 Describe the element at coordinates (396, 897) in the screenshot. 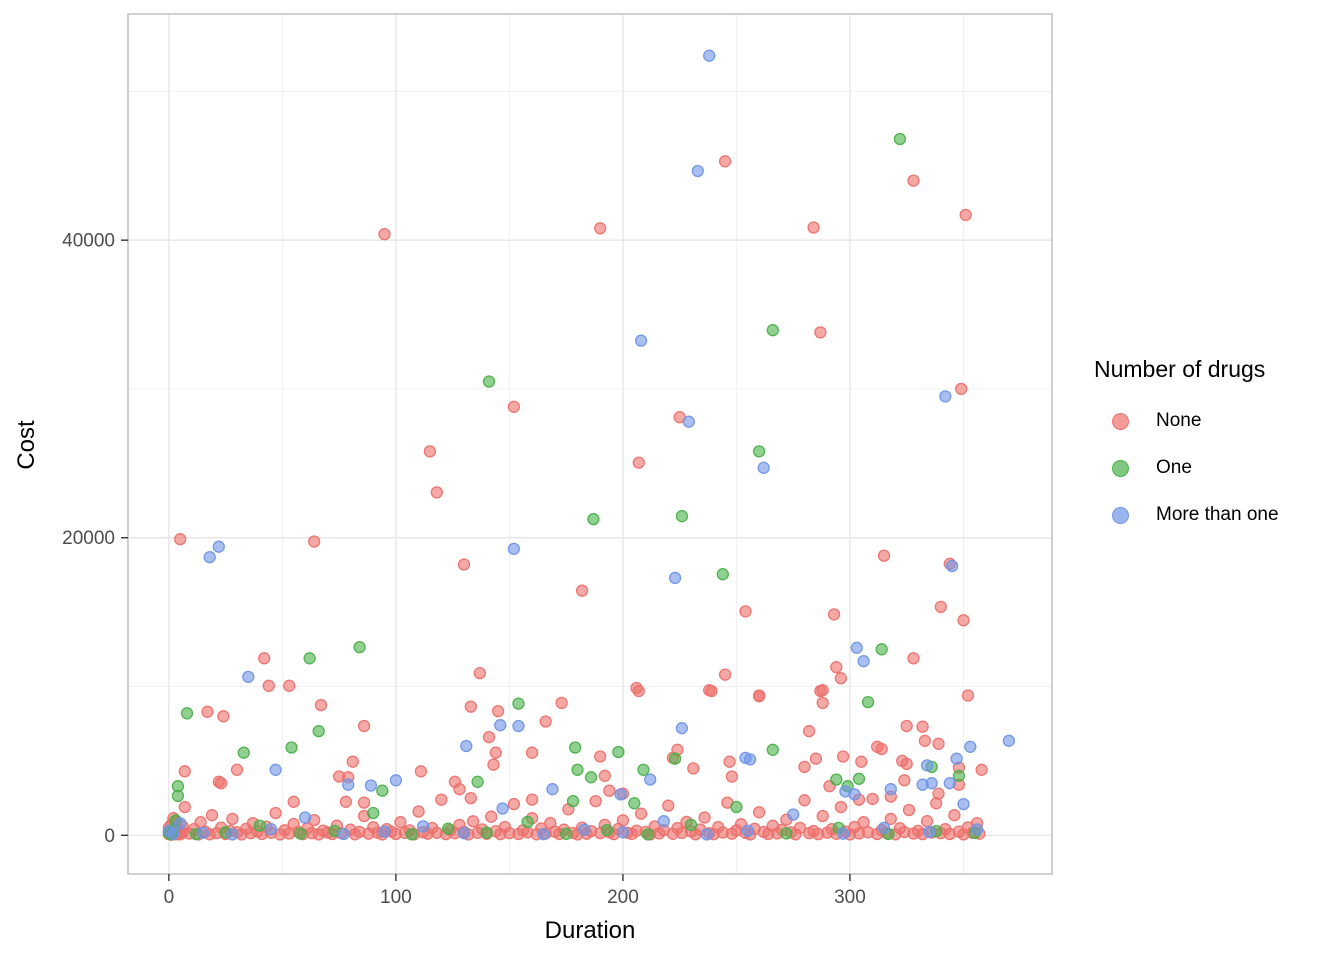

I see `x-tick-label: 100` at that location.